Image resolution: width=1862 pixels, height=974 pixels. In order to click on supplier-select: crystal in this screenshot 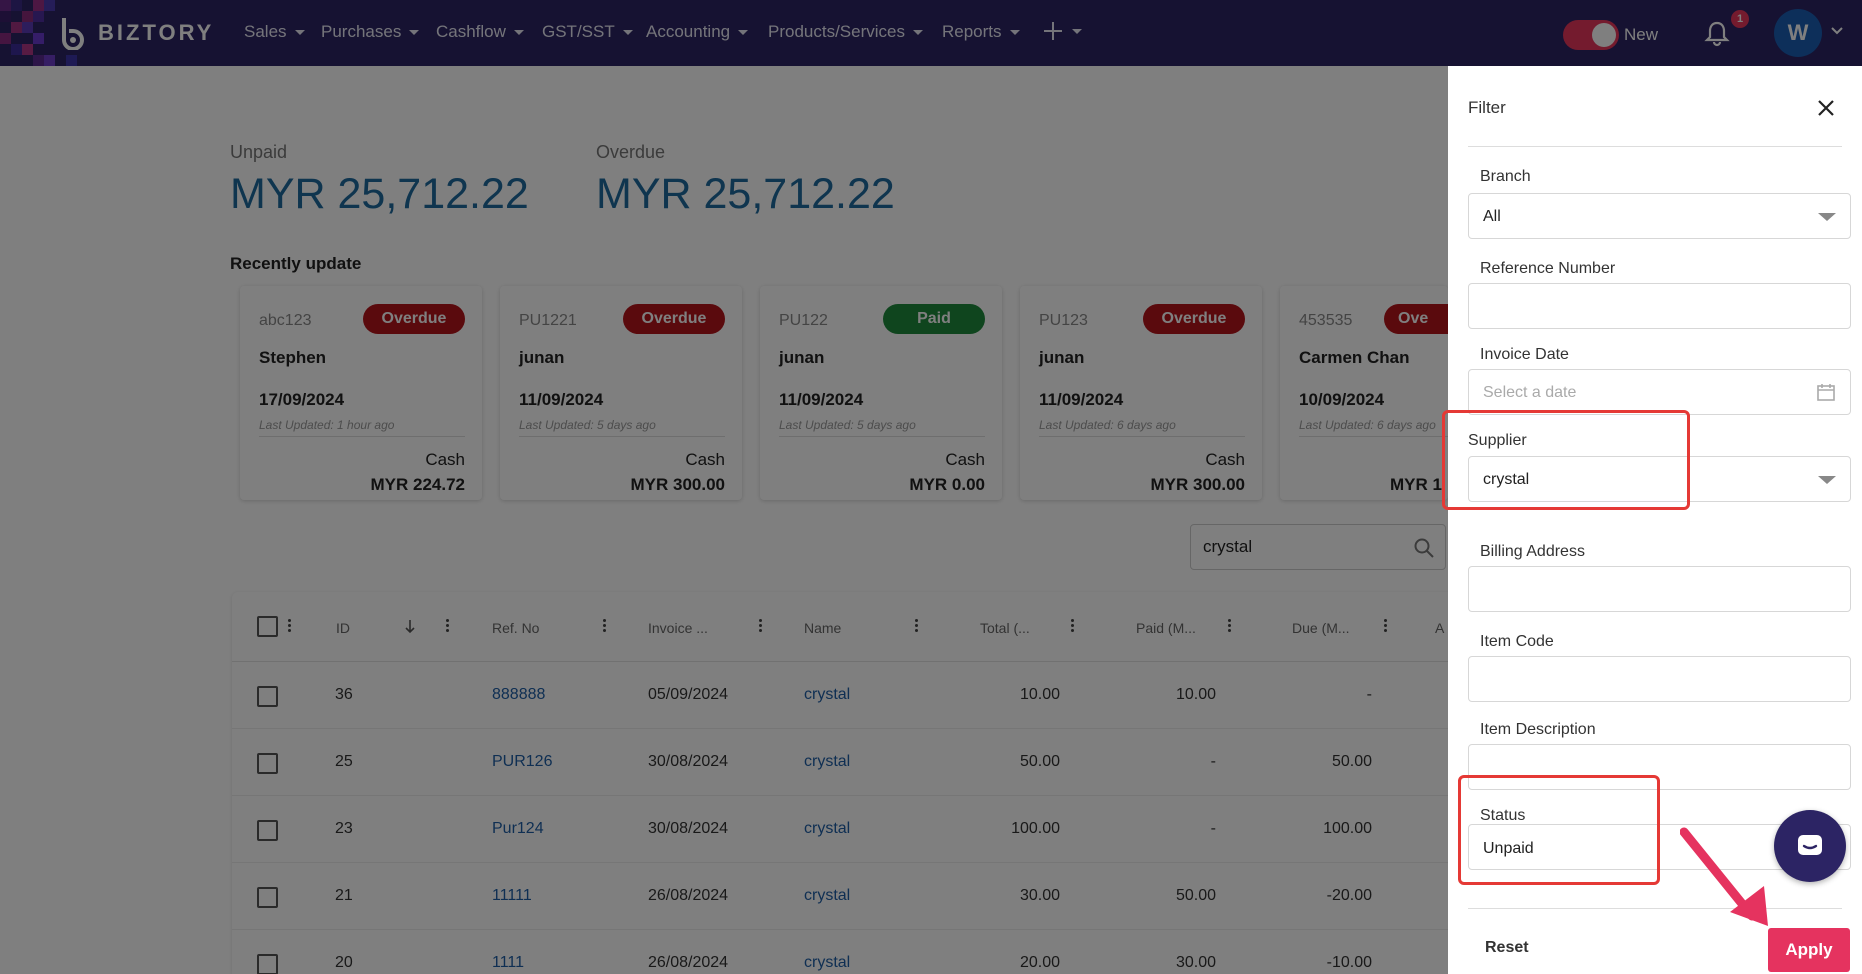, I will do `click(1659, 479)`.